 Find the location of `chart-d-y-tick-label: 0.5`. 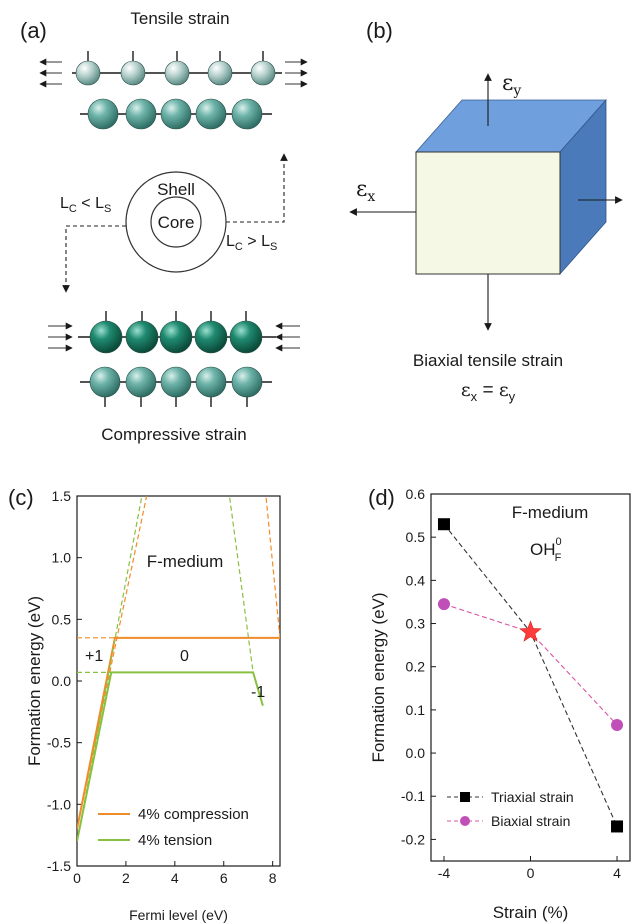

chart-d-y-tick-label: 0.5 is located at coordinates (416, 537).